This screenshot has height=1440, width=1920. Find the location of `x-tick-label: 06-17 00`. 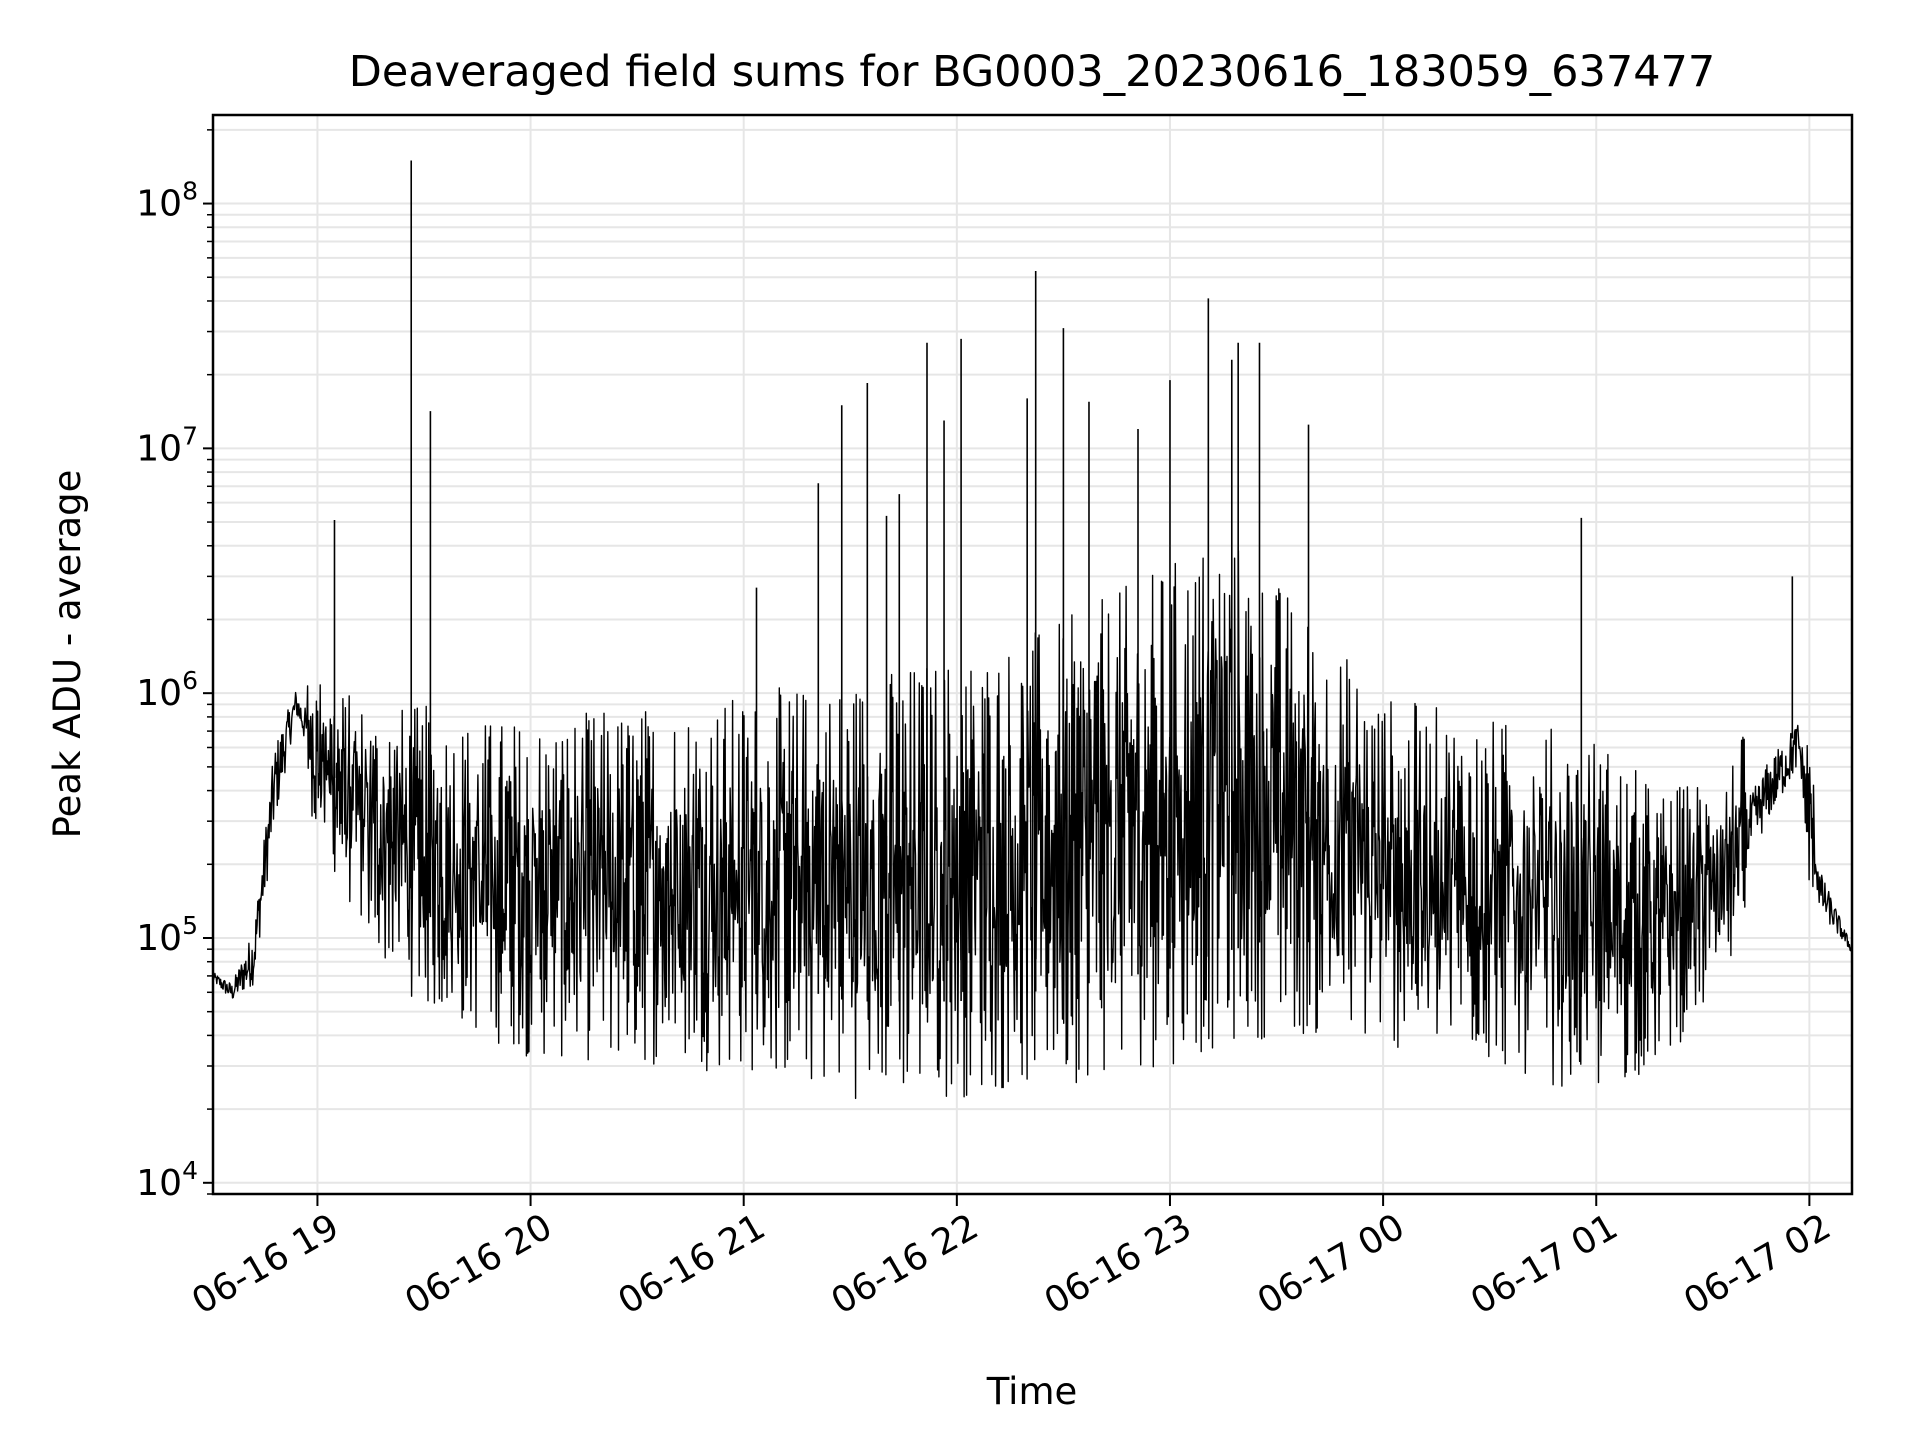

x-tick-label: 06-17 00 is located at coordinates (1331, 1264).